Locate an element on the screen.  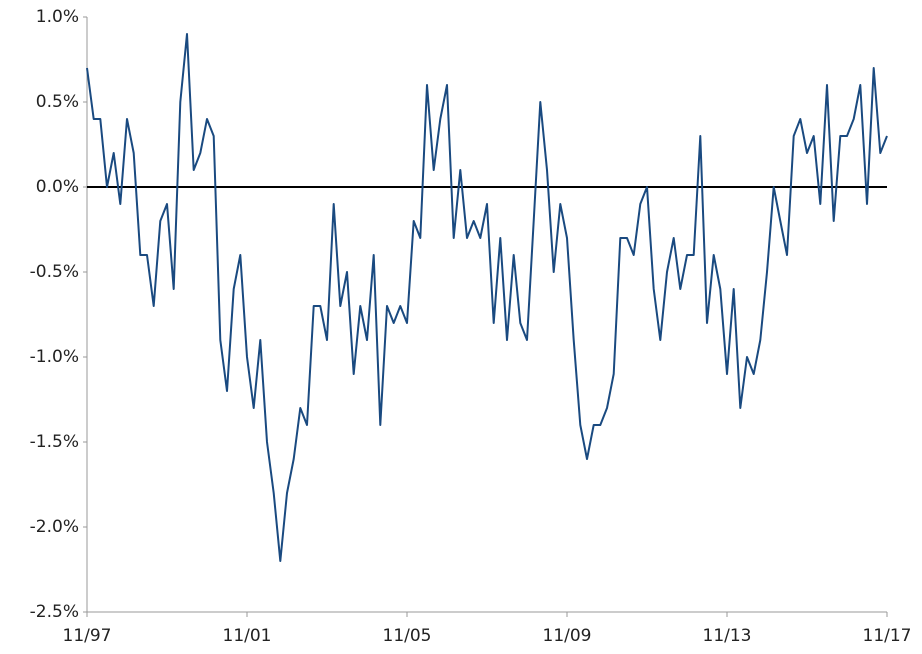
y-tick-label: -2.0% is located at coordinates (54, 527).